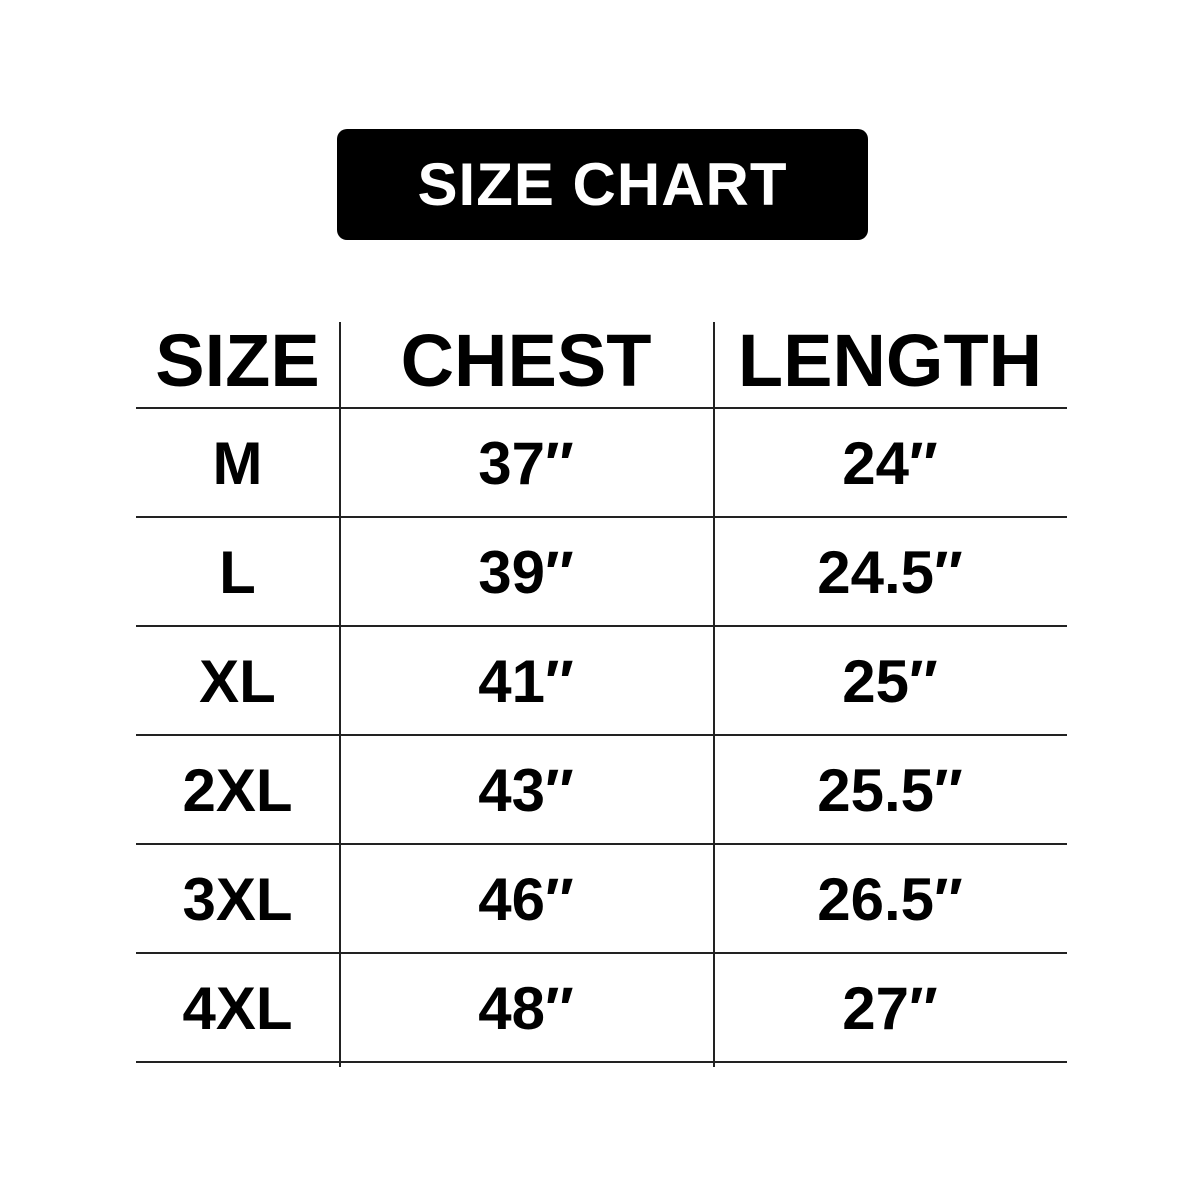 The height and width of the screenshot is (1200, 1200). I want to click on chest-cell: 46″, so click(526, 899).